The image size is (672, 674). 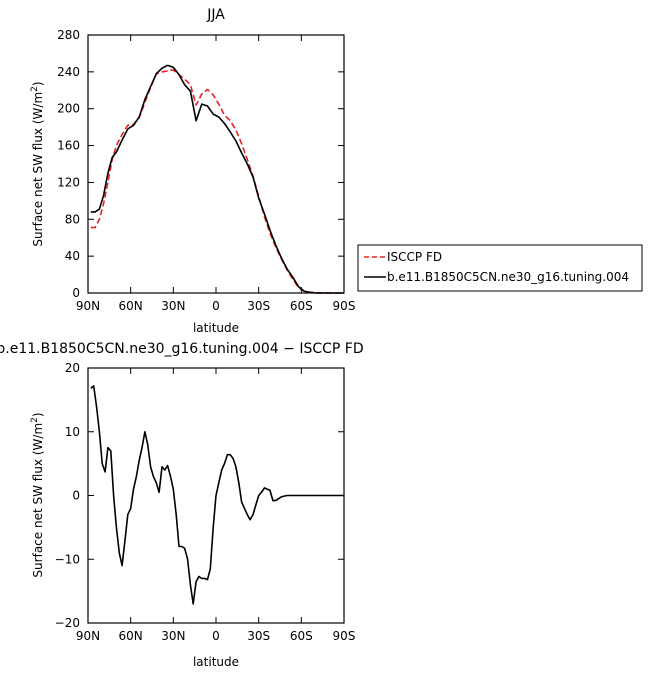 What do you see at coordinates (301, 306) in the screenshot?
I see `top-x-tick-label: 60S` at bounding box center [301, 306].